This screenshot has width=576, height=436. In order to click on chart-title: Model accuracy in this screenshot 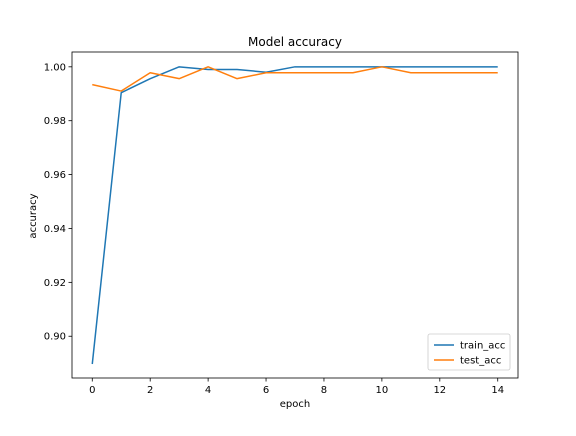, I will do `click(295, 42)`.